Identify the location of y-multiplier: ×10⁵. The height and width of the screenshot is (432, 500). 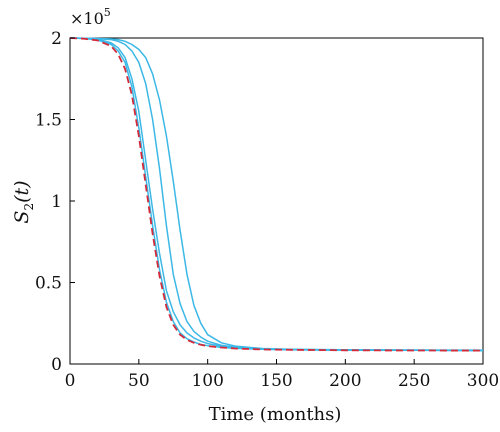
(90, 17).